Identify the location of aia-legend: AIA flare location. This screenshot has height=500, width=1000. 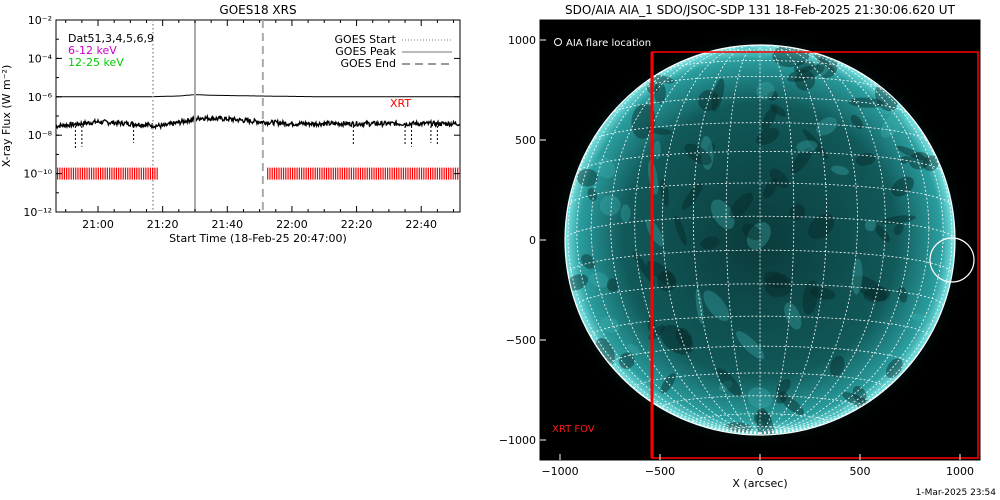
(602, 43).